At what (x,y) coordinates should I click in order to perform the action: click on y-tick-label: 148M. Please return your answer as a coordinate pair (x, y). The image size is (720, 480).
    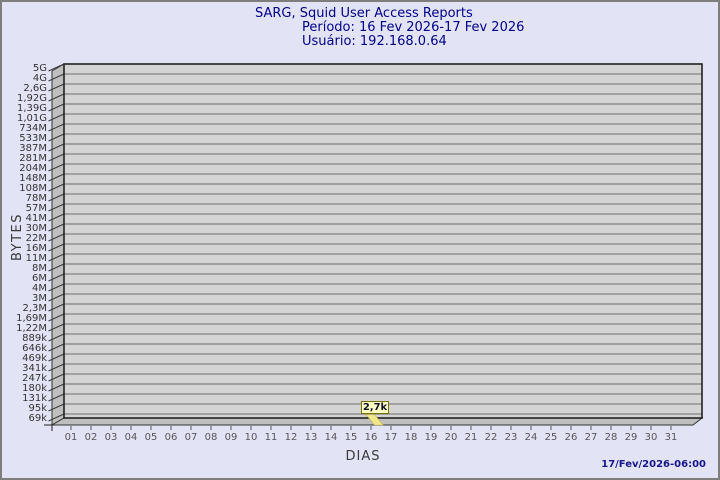
    Looking at the image, I should click on (33, 178).